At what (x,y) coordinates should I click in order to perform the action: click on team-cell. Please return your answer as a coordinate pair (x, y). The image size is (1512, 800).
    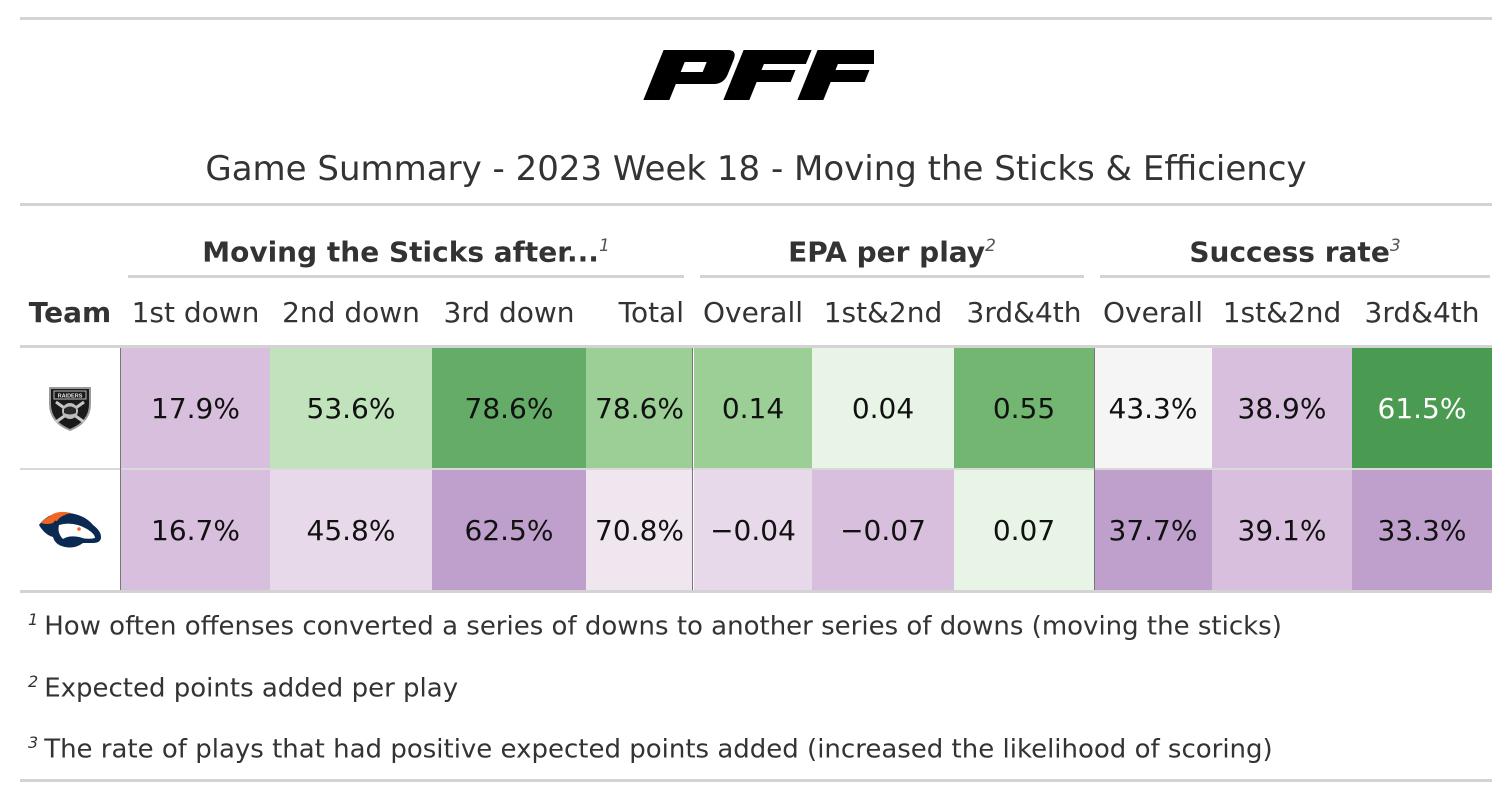
    Looking at the image, I should click on (70, 530).